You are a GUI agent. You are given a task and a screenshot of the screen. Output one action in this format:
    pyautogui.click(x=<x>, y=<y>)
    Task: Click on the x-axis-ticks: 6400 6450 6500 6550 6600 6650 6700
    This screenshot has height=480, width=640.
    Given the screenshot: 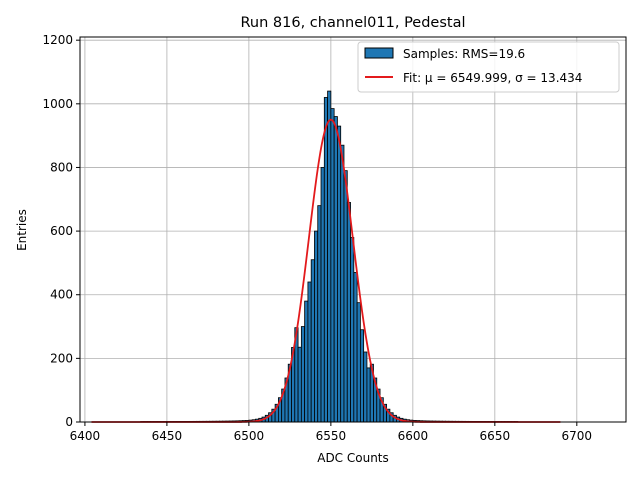 What is the action you would take?
    pyautogui.click(x=331, y=432)
    